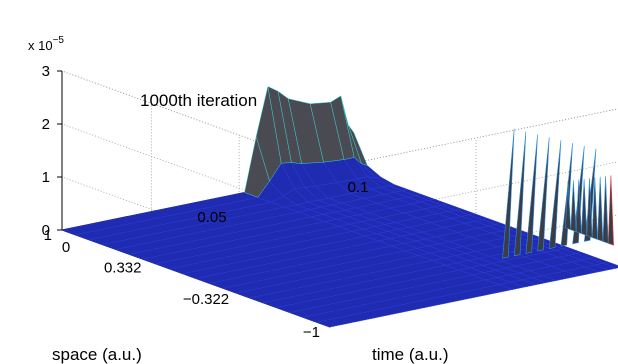 This screenshot has width=618, height=364. What do you see at coordinates (206, 299) in the screenshot?
I see `y-tick-label: −0.322` at bounding box center [206, 299].